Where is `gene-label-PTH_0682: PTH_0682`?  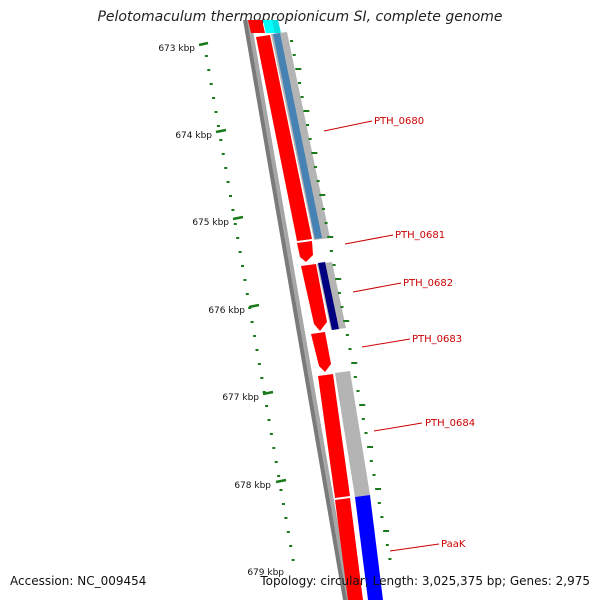
gene-label-PTH_0682: PTH_0682 is located at coordinates (428, 283).